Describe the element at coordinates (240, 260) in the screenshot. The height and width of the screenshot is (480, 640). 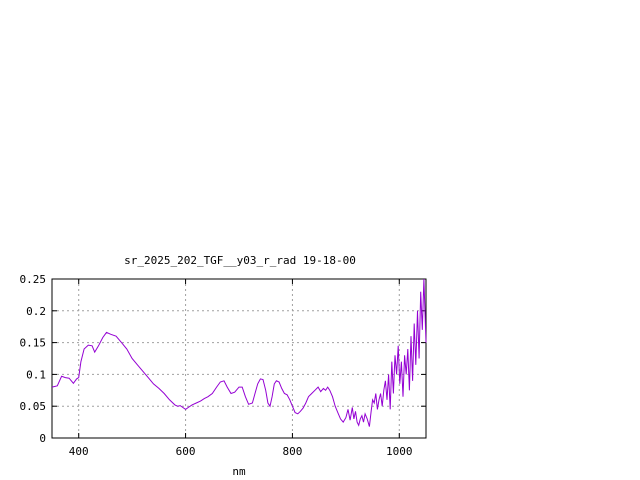
I see `chart-title: sr_2025_202_TGF__y03_r_rad 19-18-00` at that location.